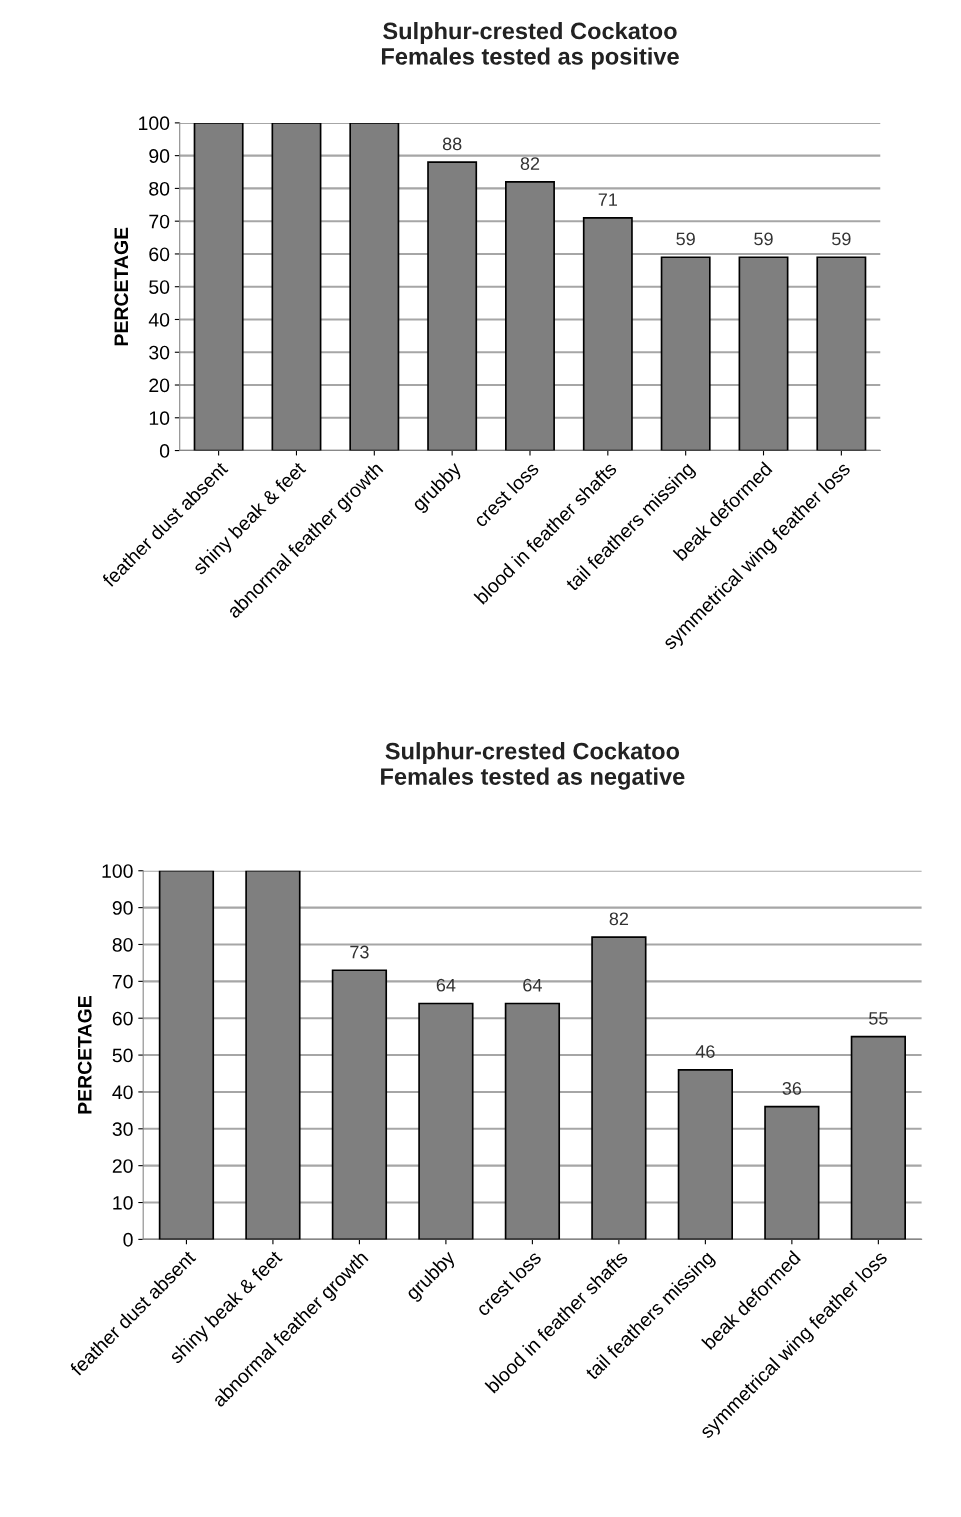 The image size is (961, 1517). Describe the element at coordinates (530, 46) in the screenshot. I see `chart-title: Sulphur-crested Cockatoo Females tested as positive` at that location.